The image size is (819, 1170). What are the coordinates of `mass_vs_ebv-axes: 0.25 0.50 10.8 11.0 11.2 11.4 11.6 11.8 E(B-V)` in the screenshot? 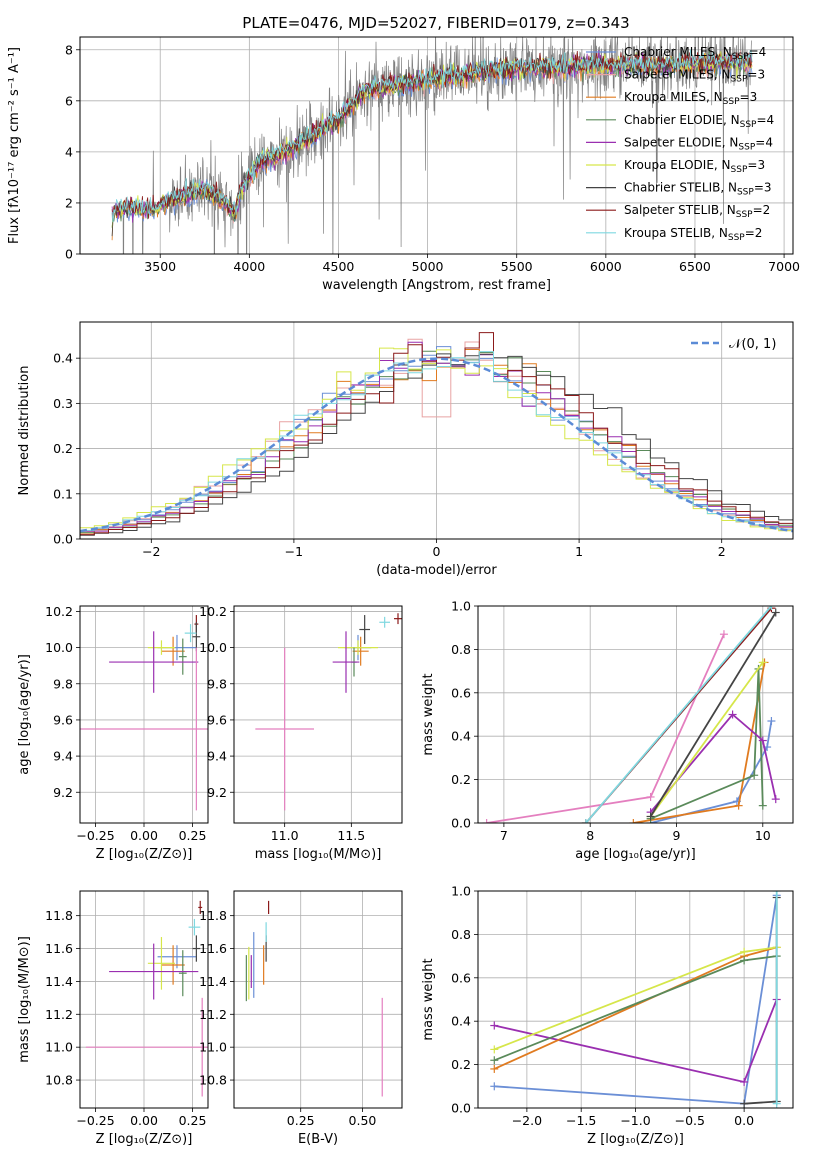 It's located at (301, 1018).